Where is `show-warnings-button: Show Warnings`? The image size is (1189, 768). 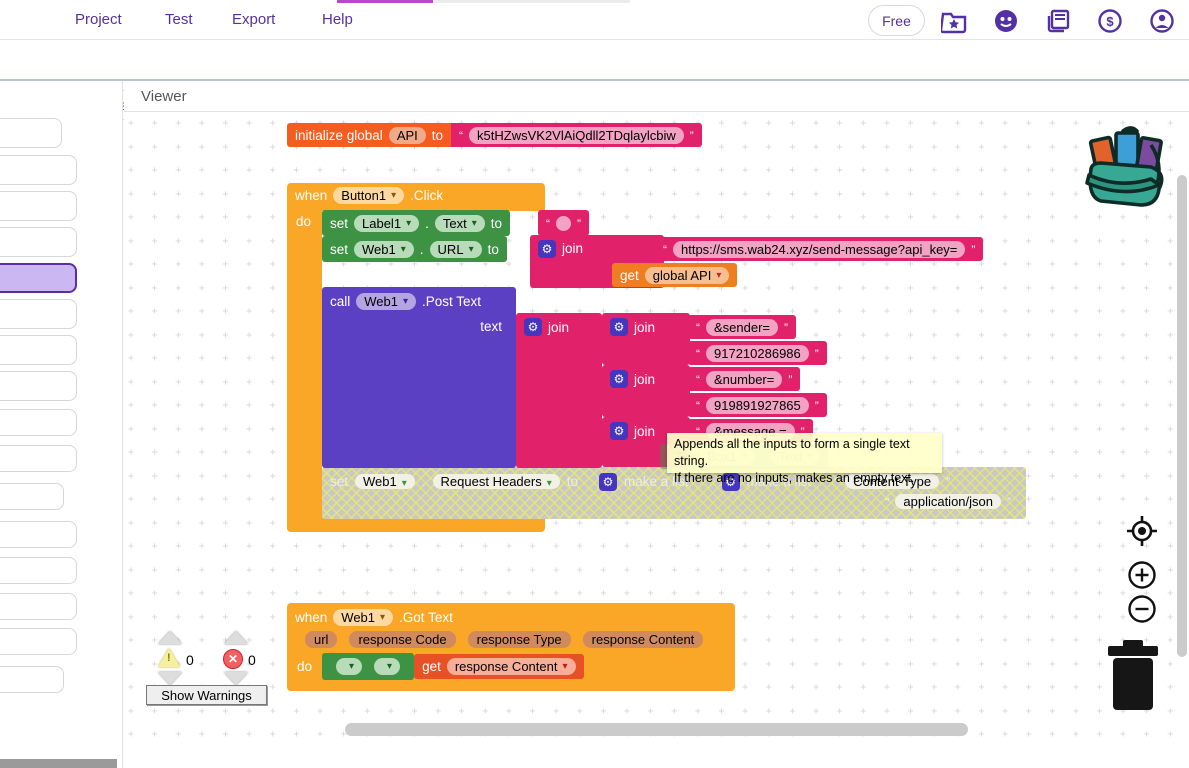
show-warnings-button: Show Warnings is located at coordinates (206, 695).